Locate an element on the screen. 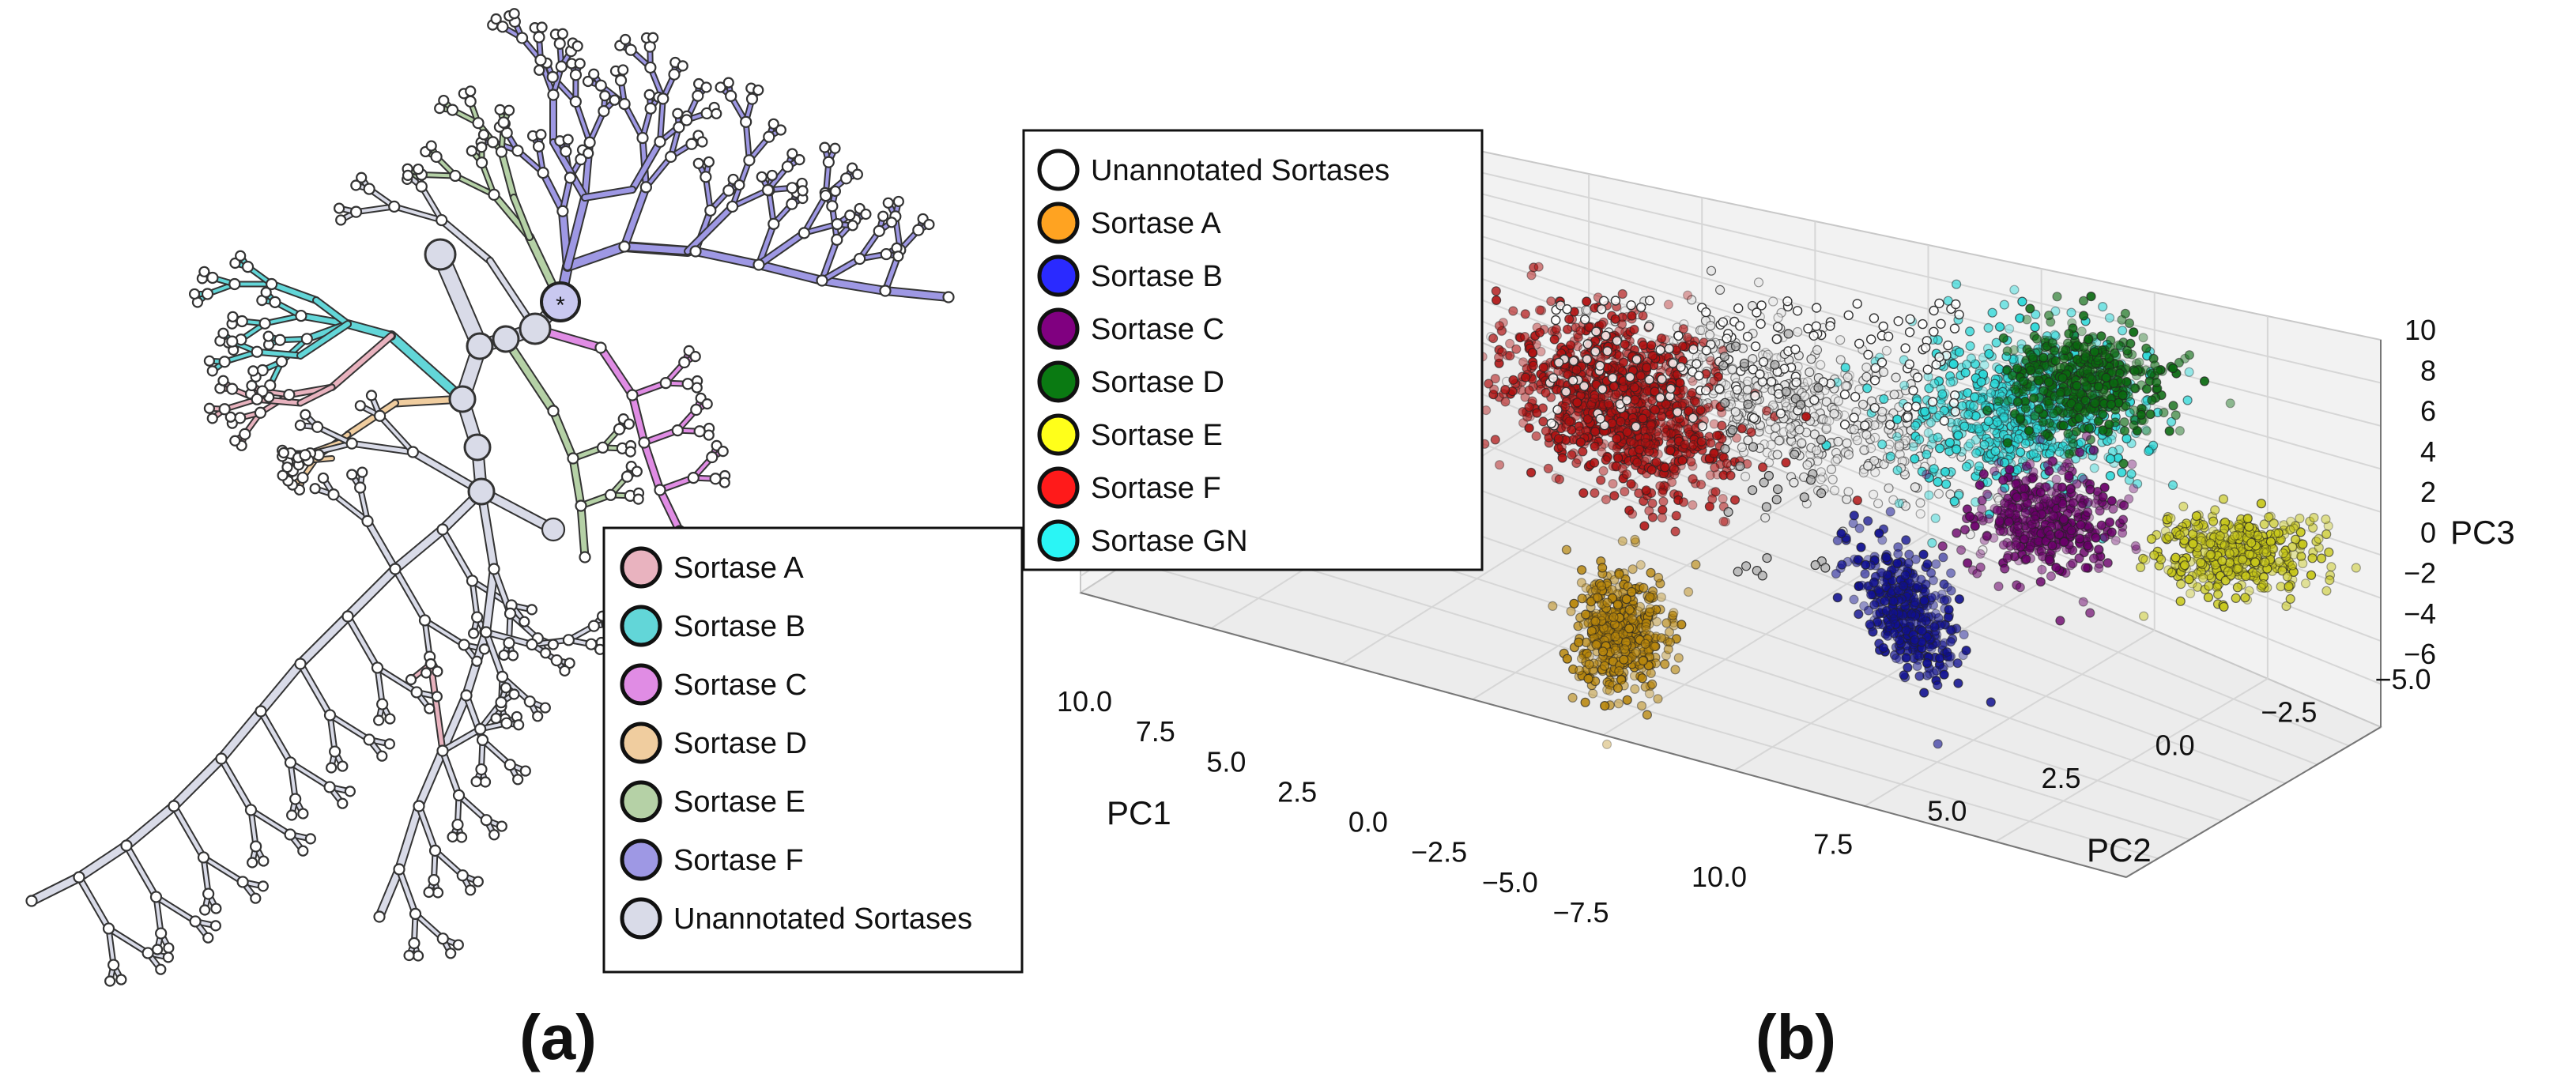 This screenshot has width=2576, height=1089. grid-line is located at coordinates (1644, 710).